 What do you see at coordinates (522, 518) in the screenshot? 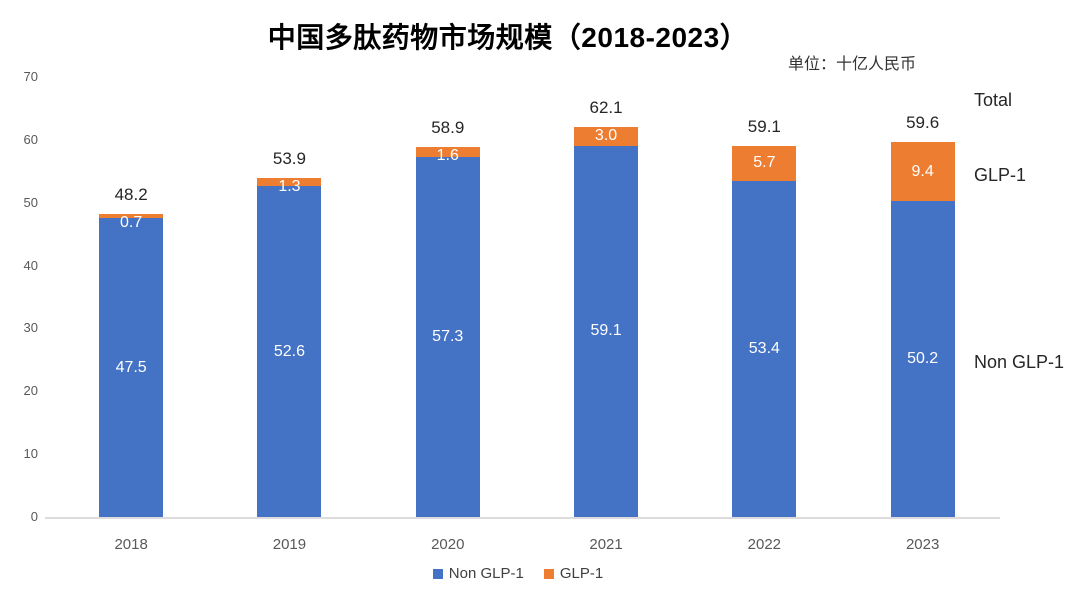
I see `x-axis-line` at bounding box center [522, 518].